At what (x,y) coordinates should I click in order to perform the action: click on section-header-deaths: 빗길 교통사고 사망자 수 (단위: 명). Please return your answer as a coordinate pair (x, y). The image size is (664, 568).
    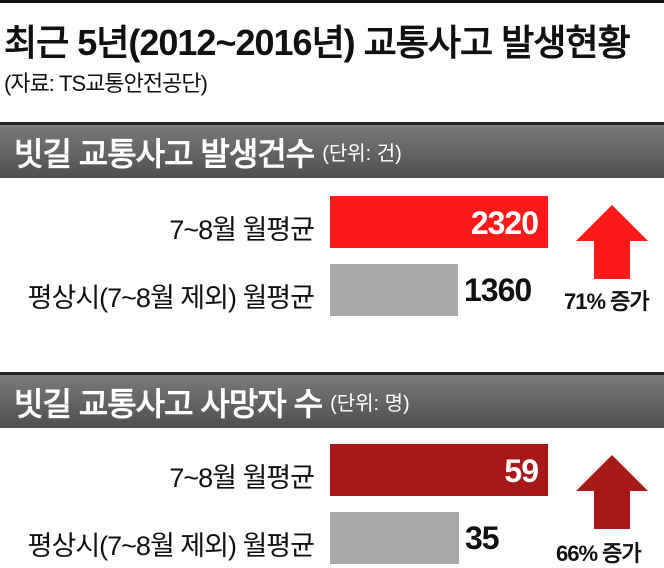
    Looking at the image, I should click on (332, 400).